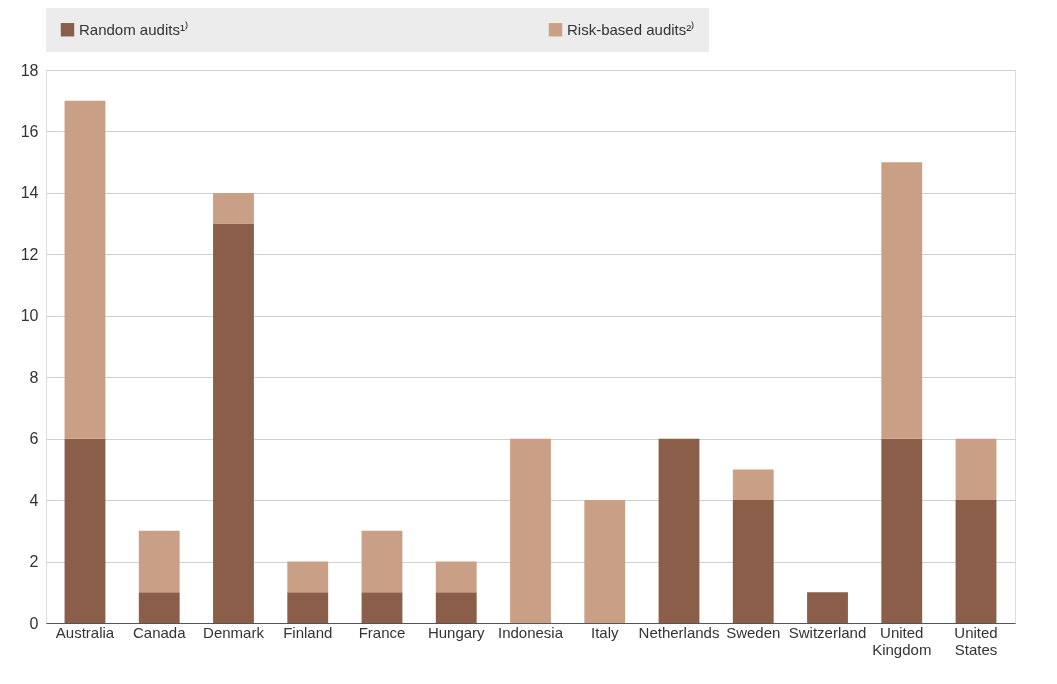  What do you see at coordinates (382, 632) in the screenshot?
I see `x-tick-label: France` at bounding box center [382, 632].